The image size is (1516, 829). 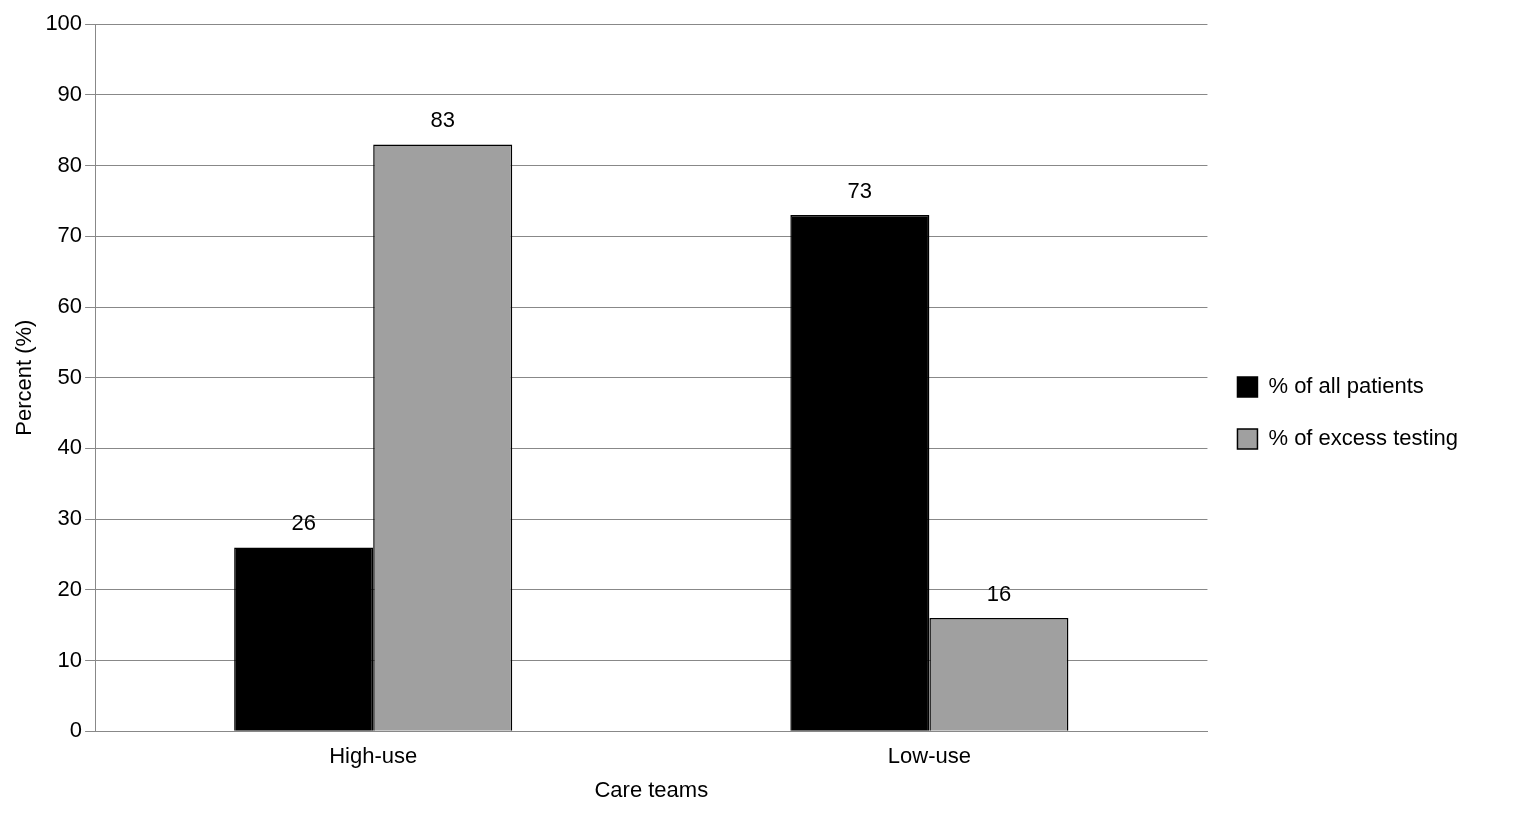 What do you see at coordinates (442, 120) in the screenshot?
I see `data-label: 83` at bounding box center [442, 120].